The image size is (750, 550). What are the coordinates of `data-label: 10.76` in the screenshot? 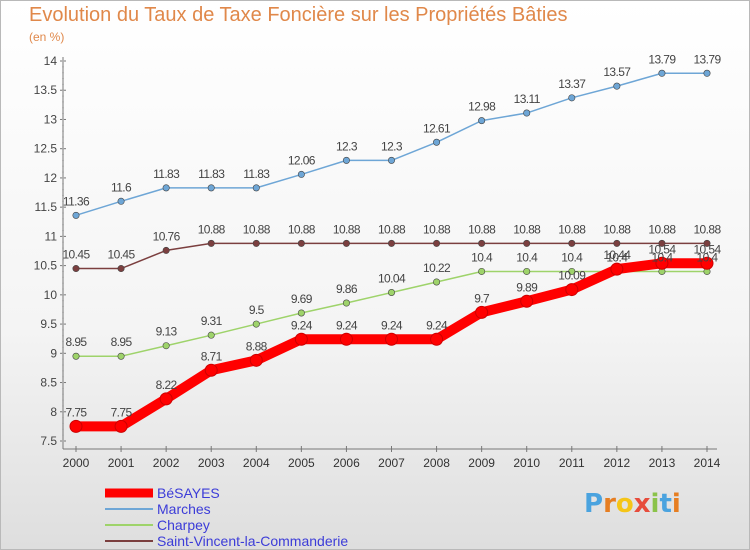 It's located at (167, 236).